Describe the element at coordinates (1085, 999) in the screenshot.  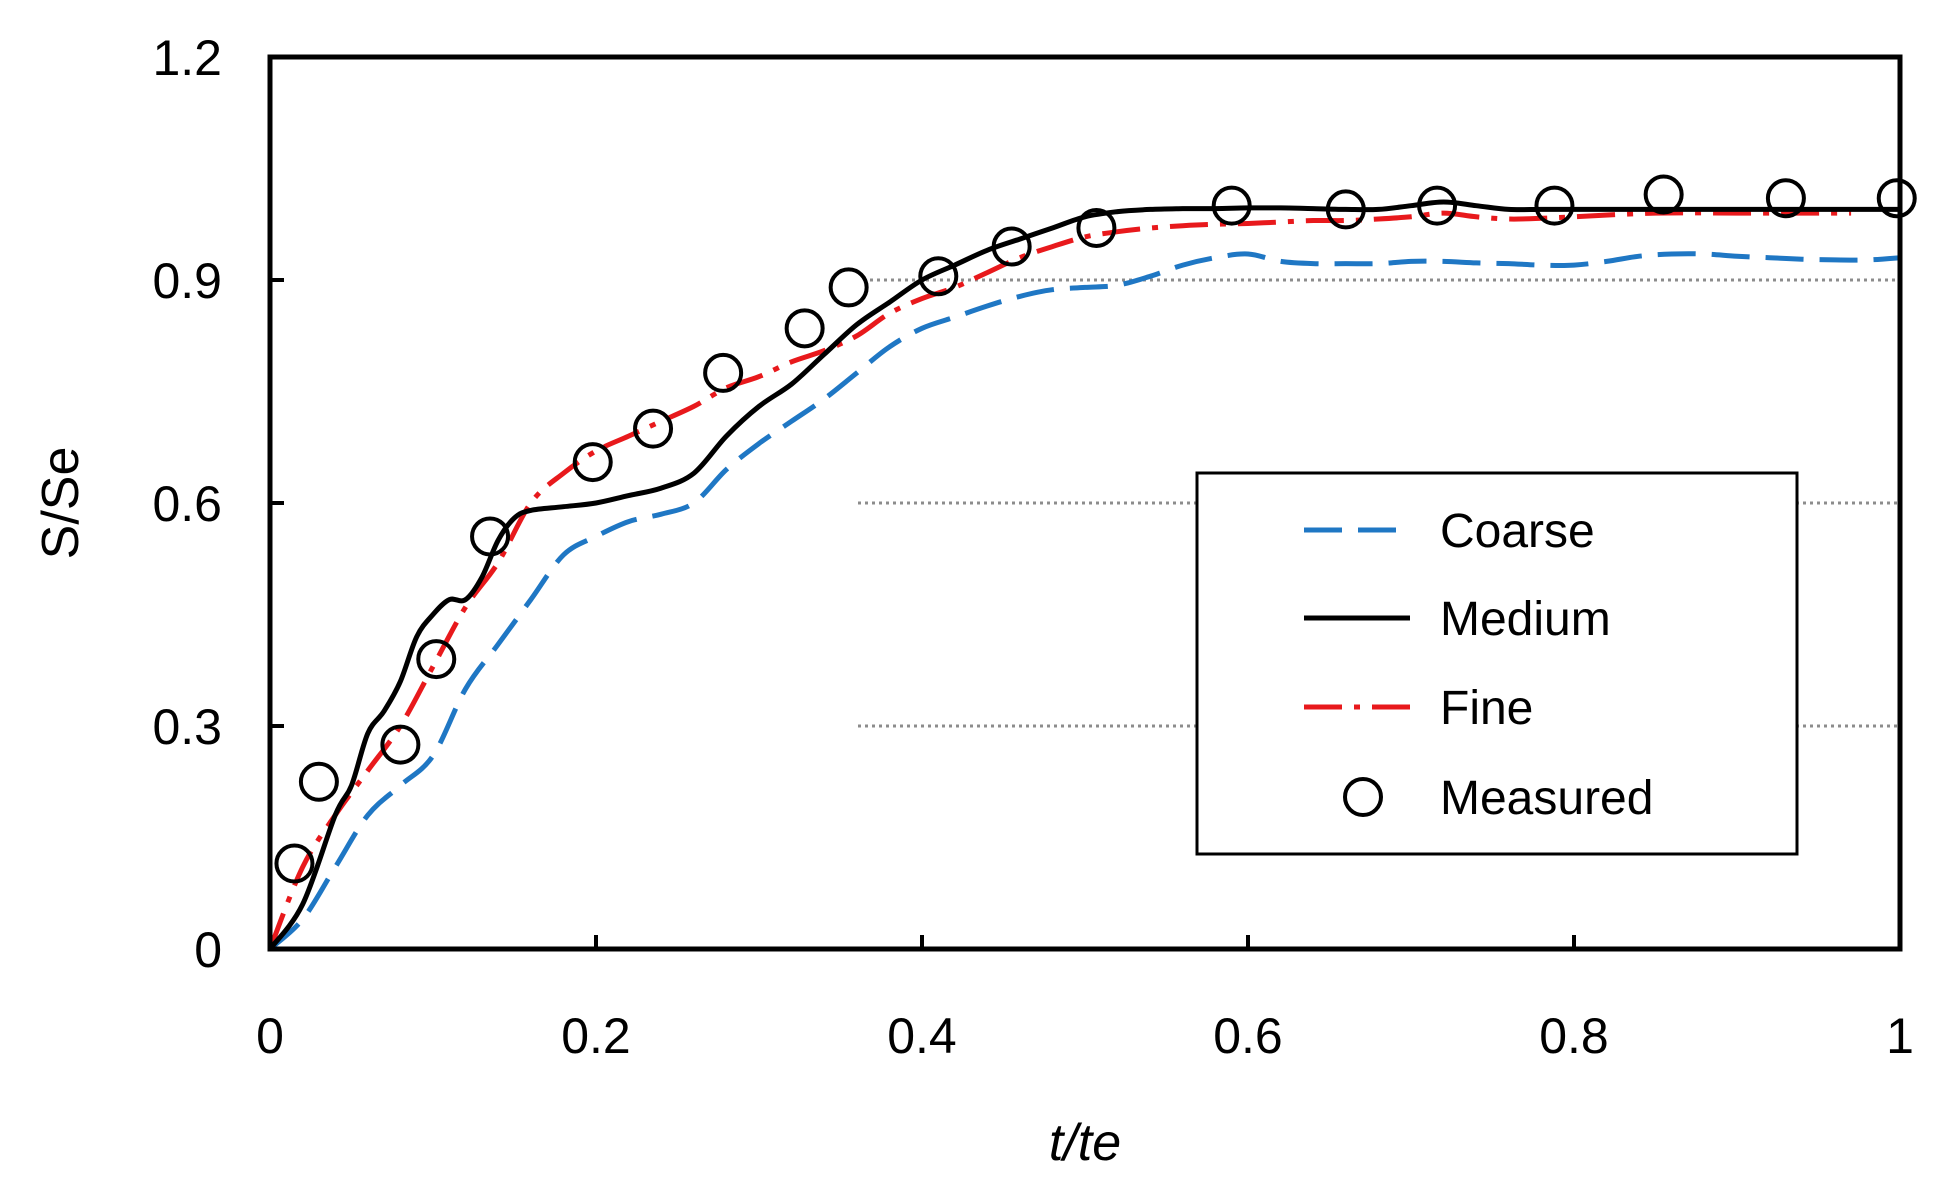
I see `x-axis-ticks: 0 0.2 0.4 0.6 0.8 1` at that location.